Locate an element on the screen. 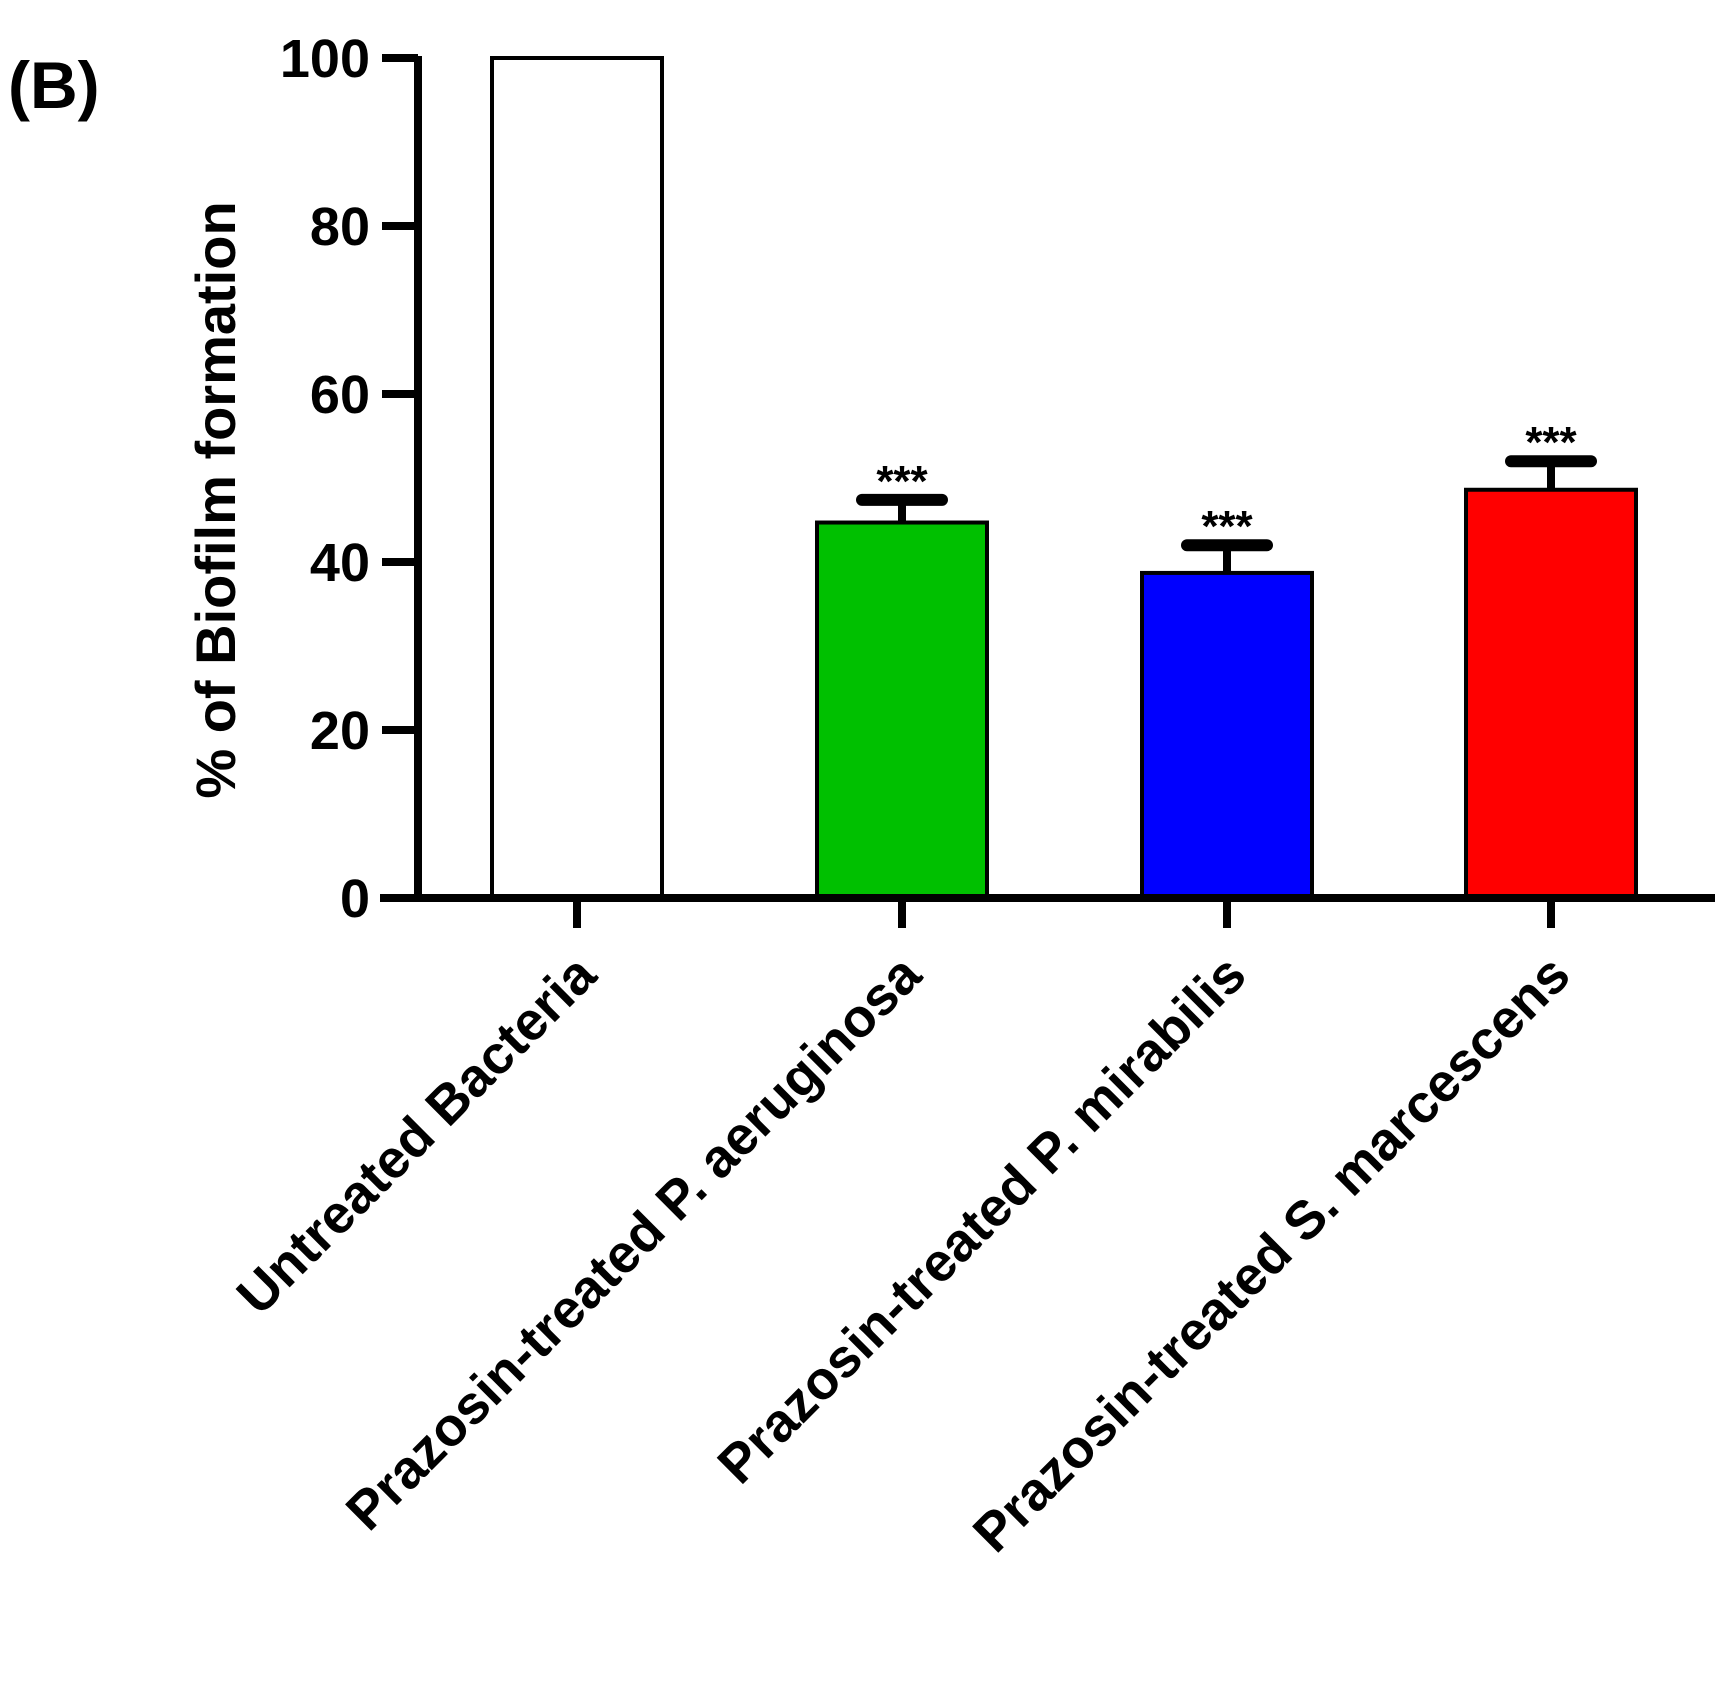 The height and width of the screenshot is (1704, 1735). error-bars-layer is located at coordinates (1226, 514).